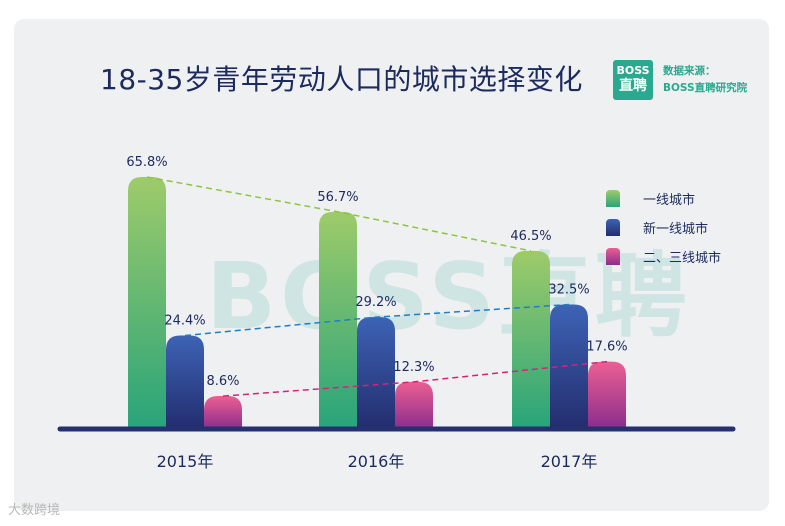  I want to click on data-label: 12.3%, so click(413, 367).